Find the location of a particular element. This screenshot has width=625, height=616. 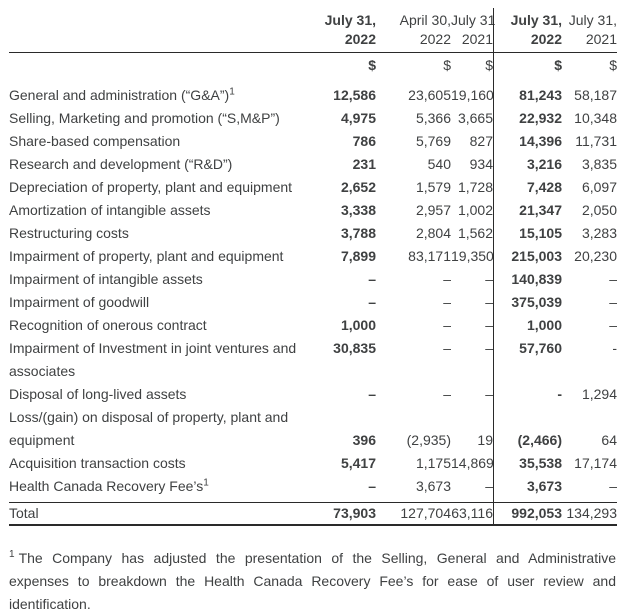

cell-value: 14,869 is located at coordinates (472, 463).